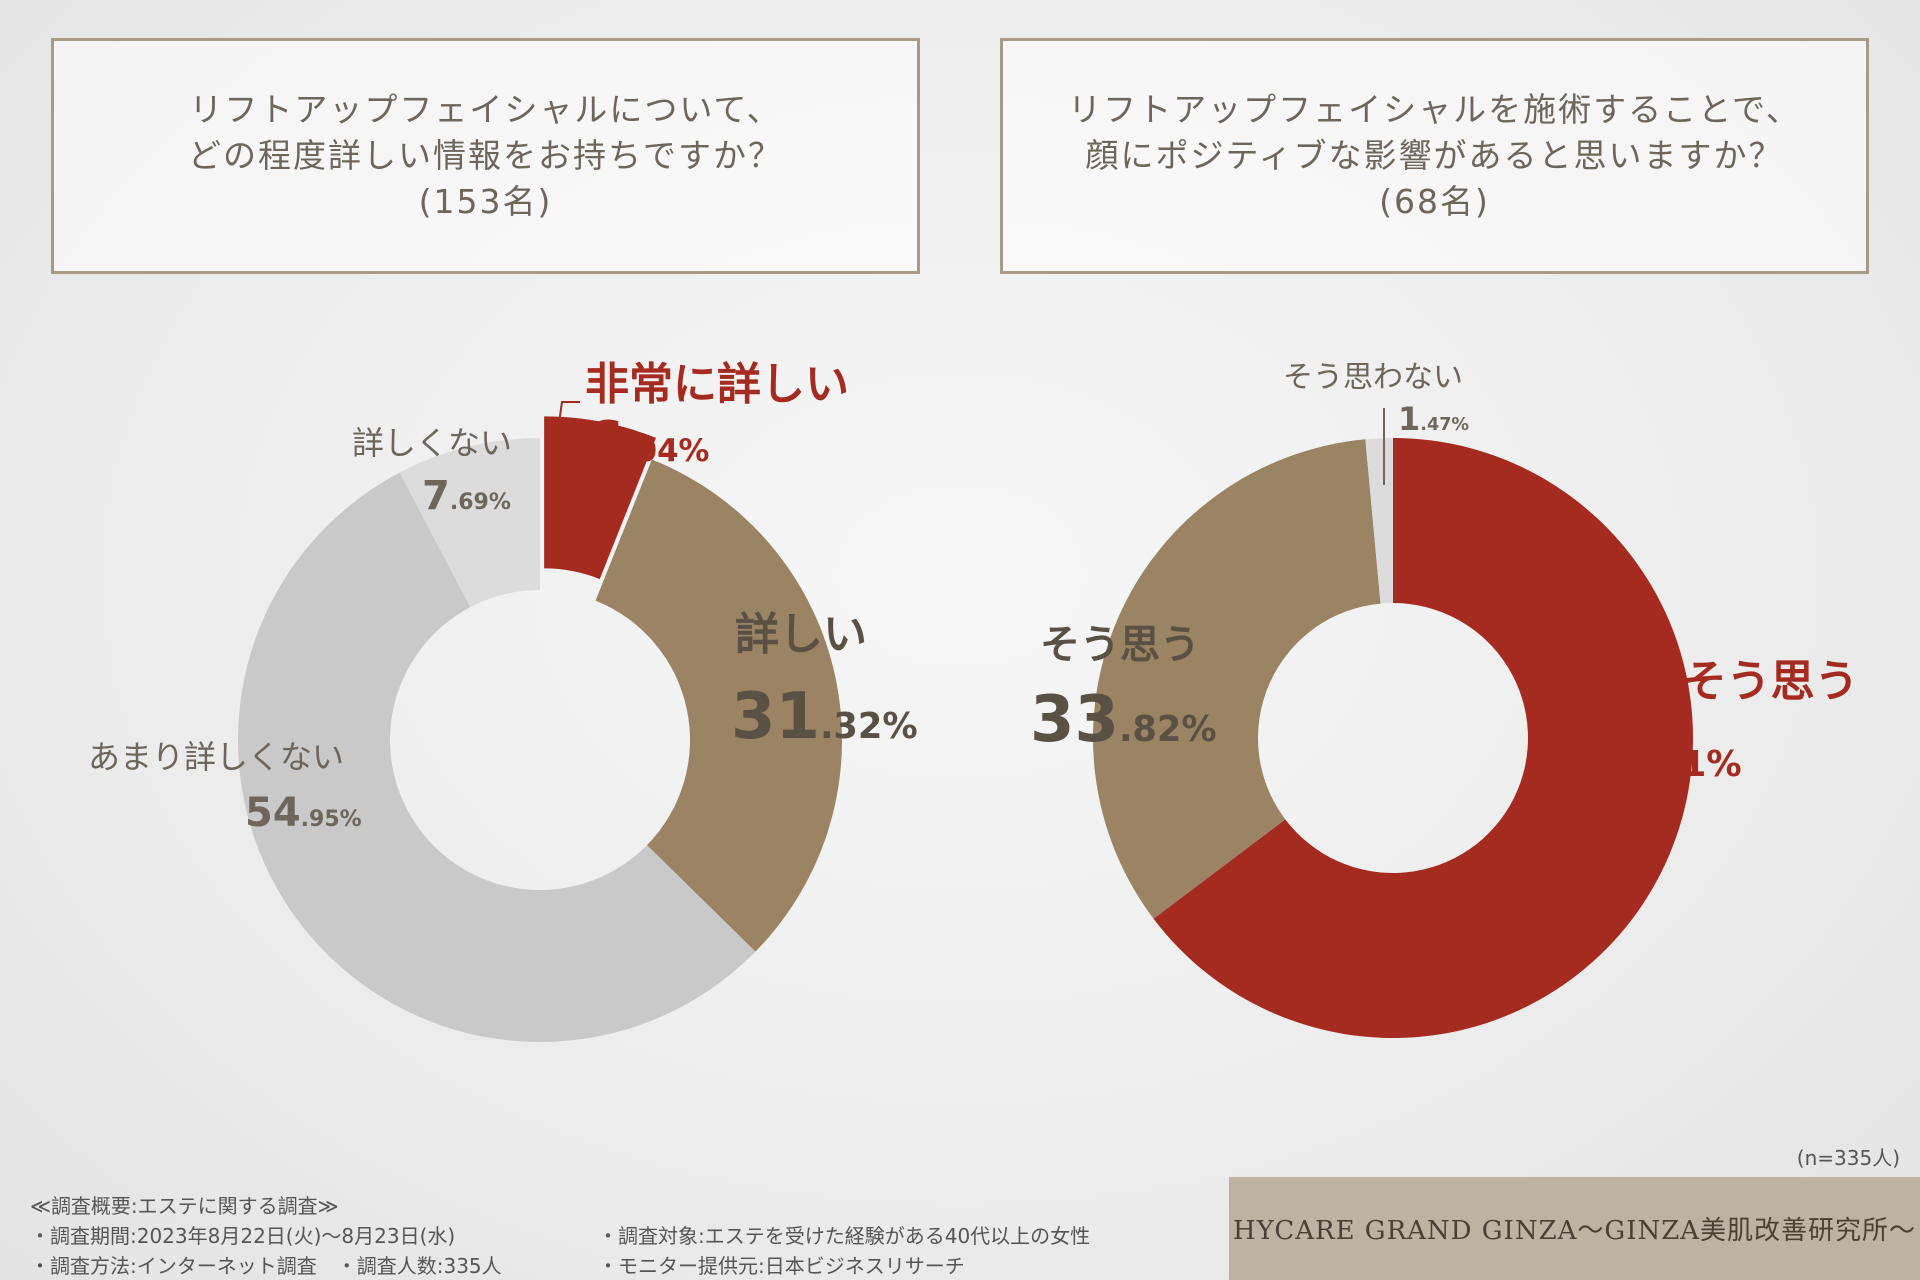 The height and width of the screenshot is (1280, 1920). What do you see at coordinates (776, 717) in the screenshot?
I see `pct-detailed-int: 31` at bounding box center [776, 717].